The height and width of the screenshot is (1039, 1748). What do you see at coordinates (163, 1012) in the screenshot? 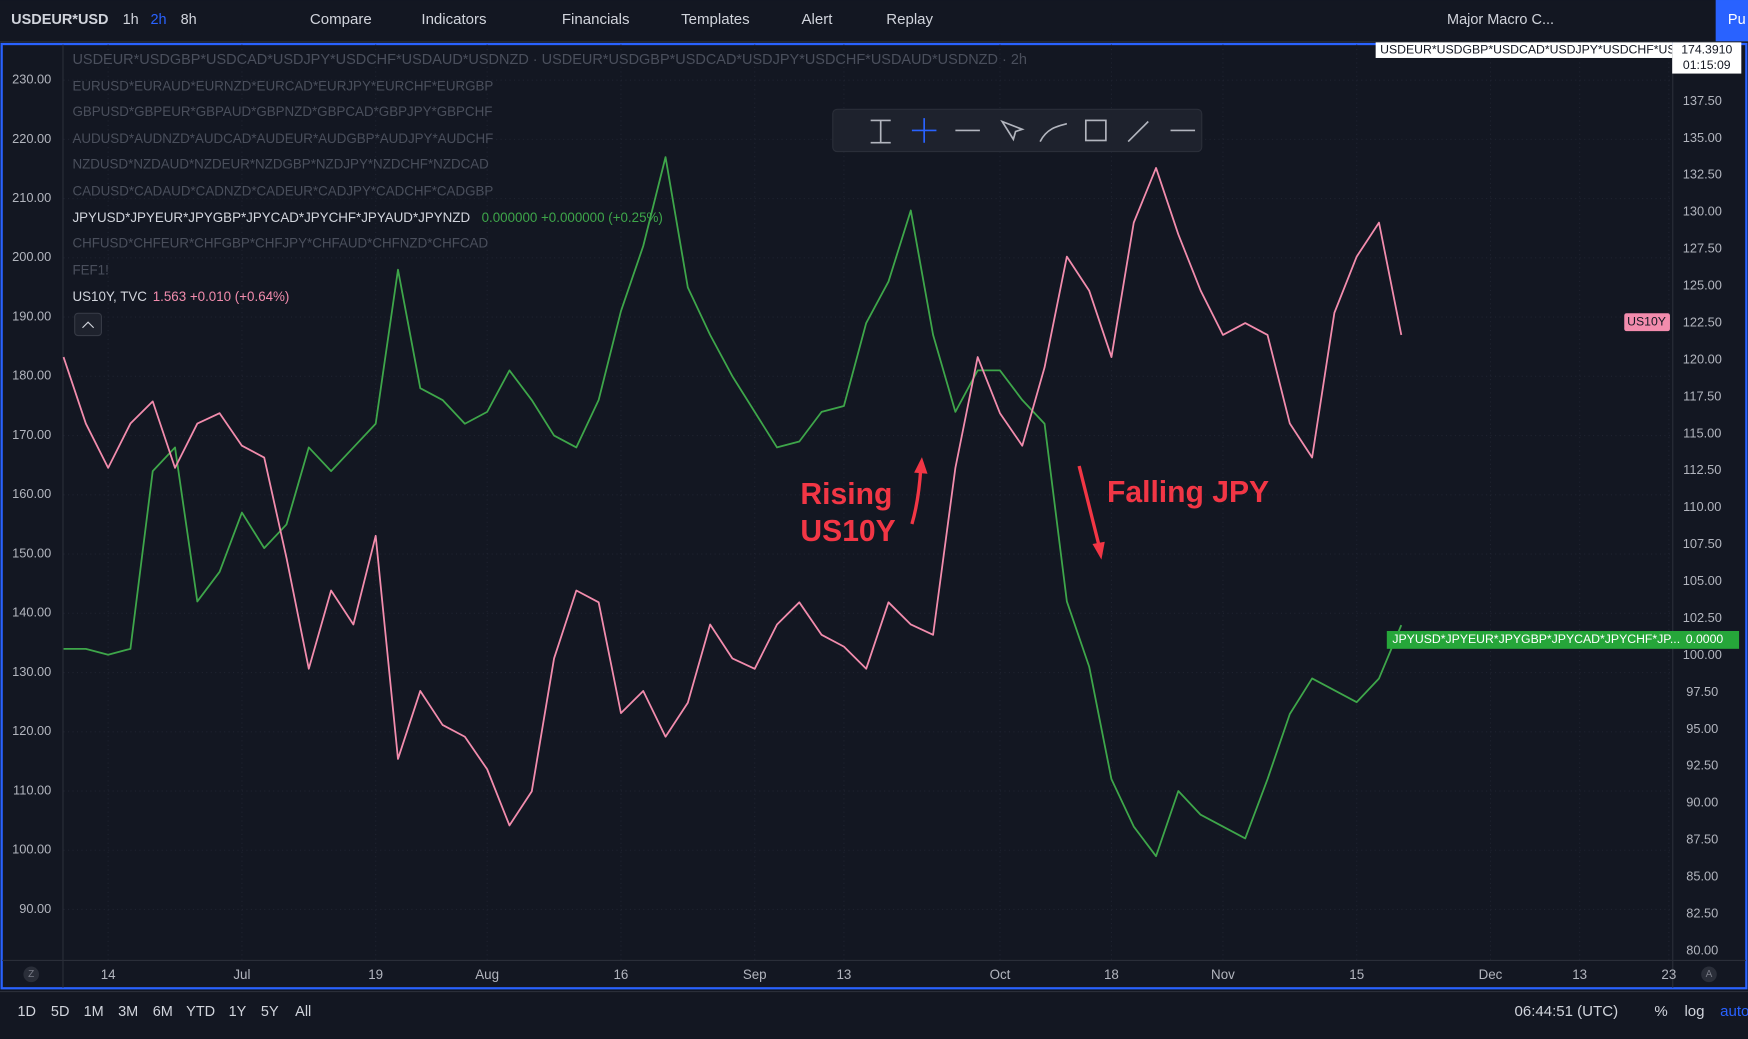
I see `range-button: 6M` at bounding box center [163, 1012].